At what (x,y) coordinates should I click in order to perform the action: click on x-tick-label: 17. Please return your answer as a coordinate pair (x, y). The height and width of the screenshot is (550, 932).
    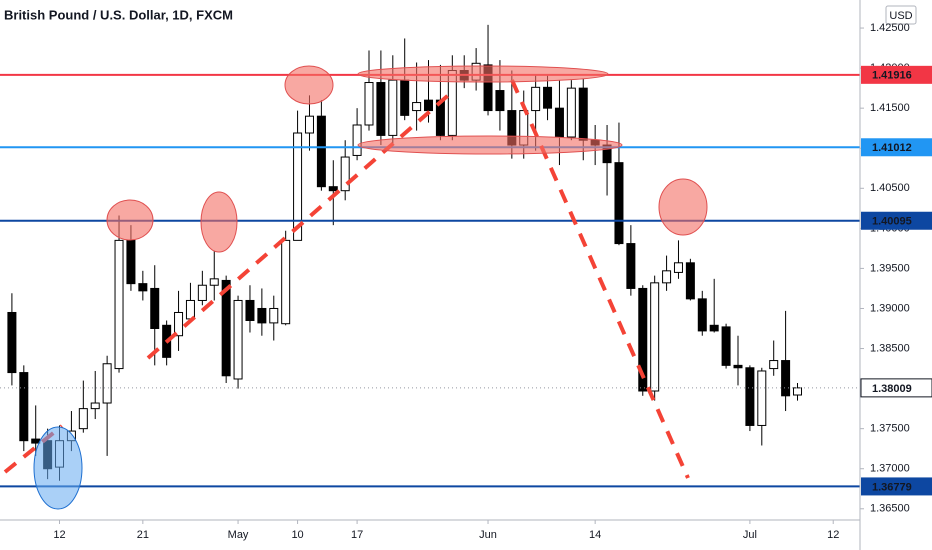
    Looking at the image, I should click on (357, 535).